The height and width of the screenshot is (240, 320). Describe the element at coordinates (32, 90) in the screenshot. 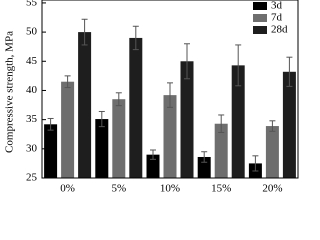

I see `y-tick-label: 40` at that location.